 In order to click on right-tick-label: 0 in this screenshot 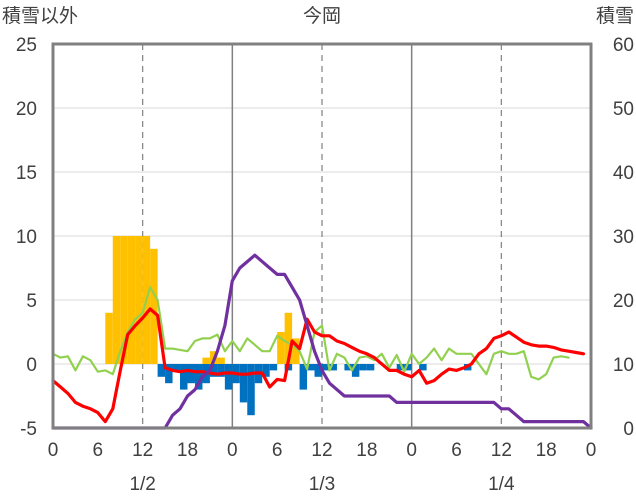, I will do `click(628, 429)`.